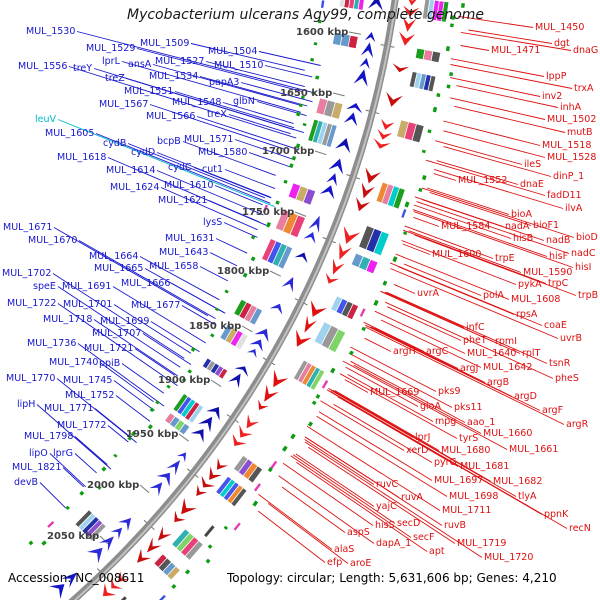  I want to click on gene-label-reverse: MUL_1699, so click(125, 321).